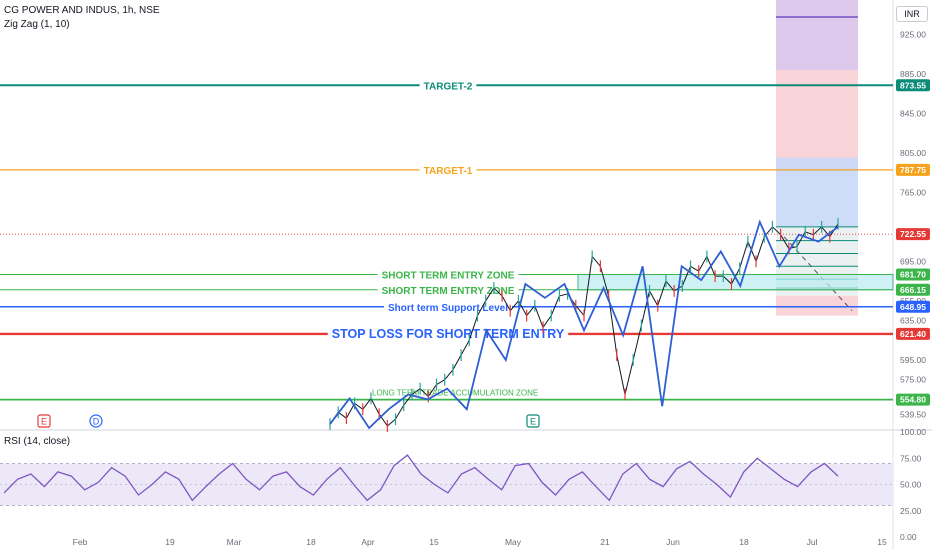 This screenshot has width=932, height=550. Describe the element at coordinates (913, 74) in the screenshot. I see `y-tick-label: 885.00` at that location.